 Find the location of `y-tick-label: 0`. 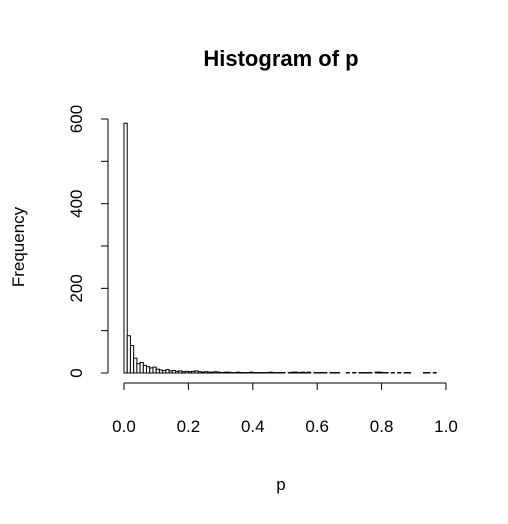

y-tick-label: 0 is located at coordinates (76, 372).